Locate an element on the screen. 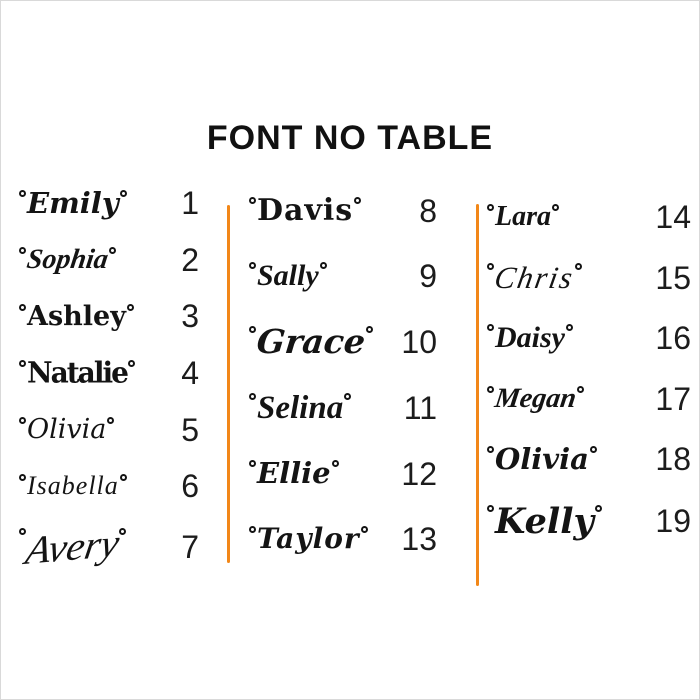 The height and width of the screenshot is (700, 700). font-number: 6 is located at coordinates (190, 486).